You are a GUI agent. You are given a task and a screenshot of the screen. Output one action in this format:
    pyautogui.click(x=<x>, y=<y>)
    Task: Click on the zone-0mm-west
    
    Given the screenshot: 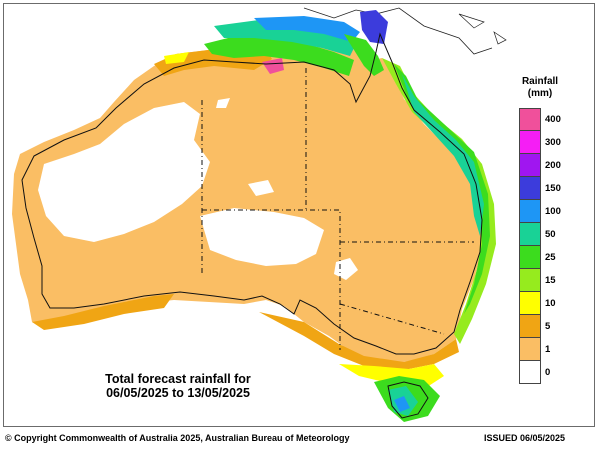 What is the action you would take?
    pyautogui.click(x=124, y=172)
    